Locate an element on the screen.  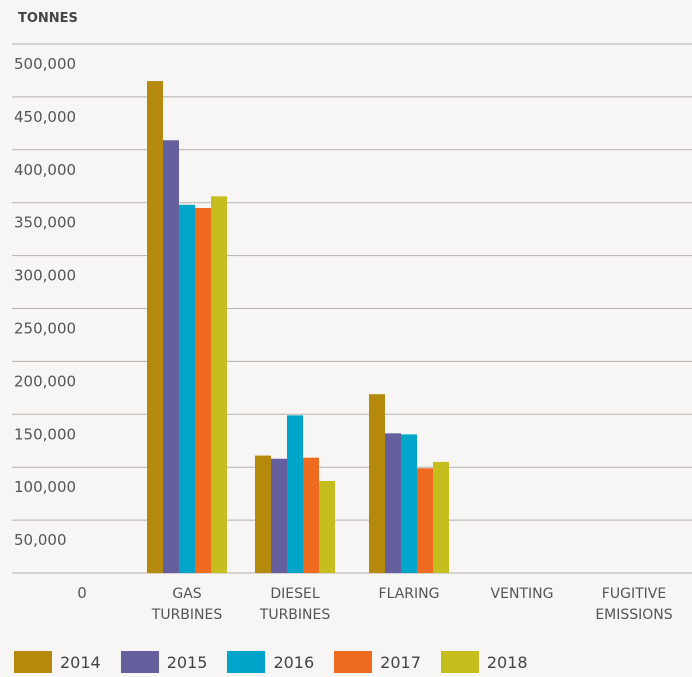
y-tick-label: 50,000 is located at coordinates (40, 540).